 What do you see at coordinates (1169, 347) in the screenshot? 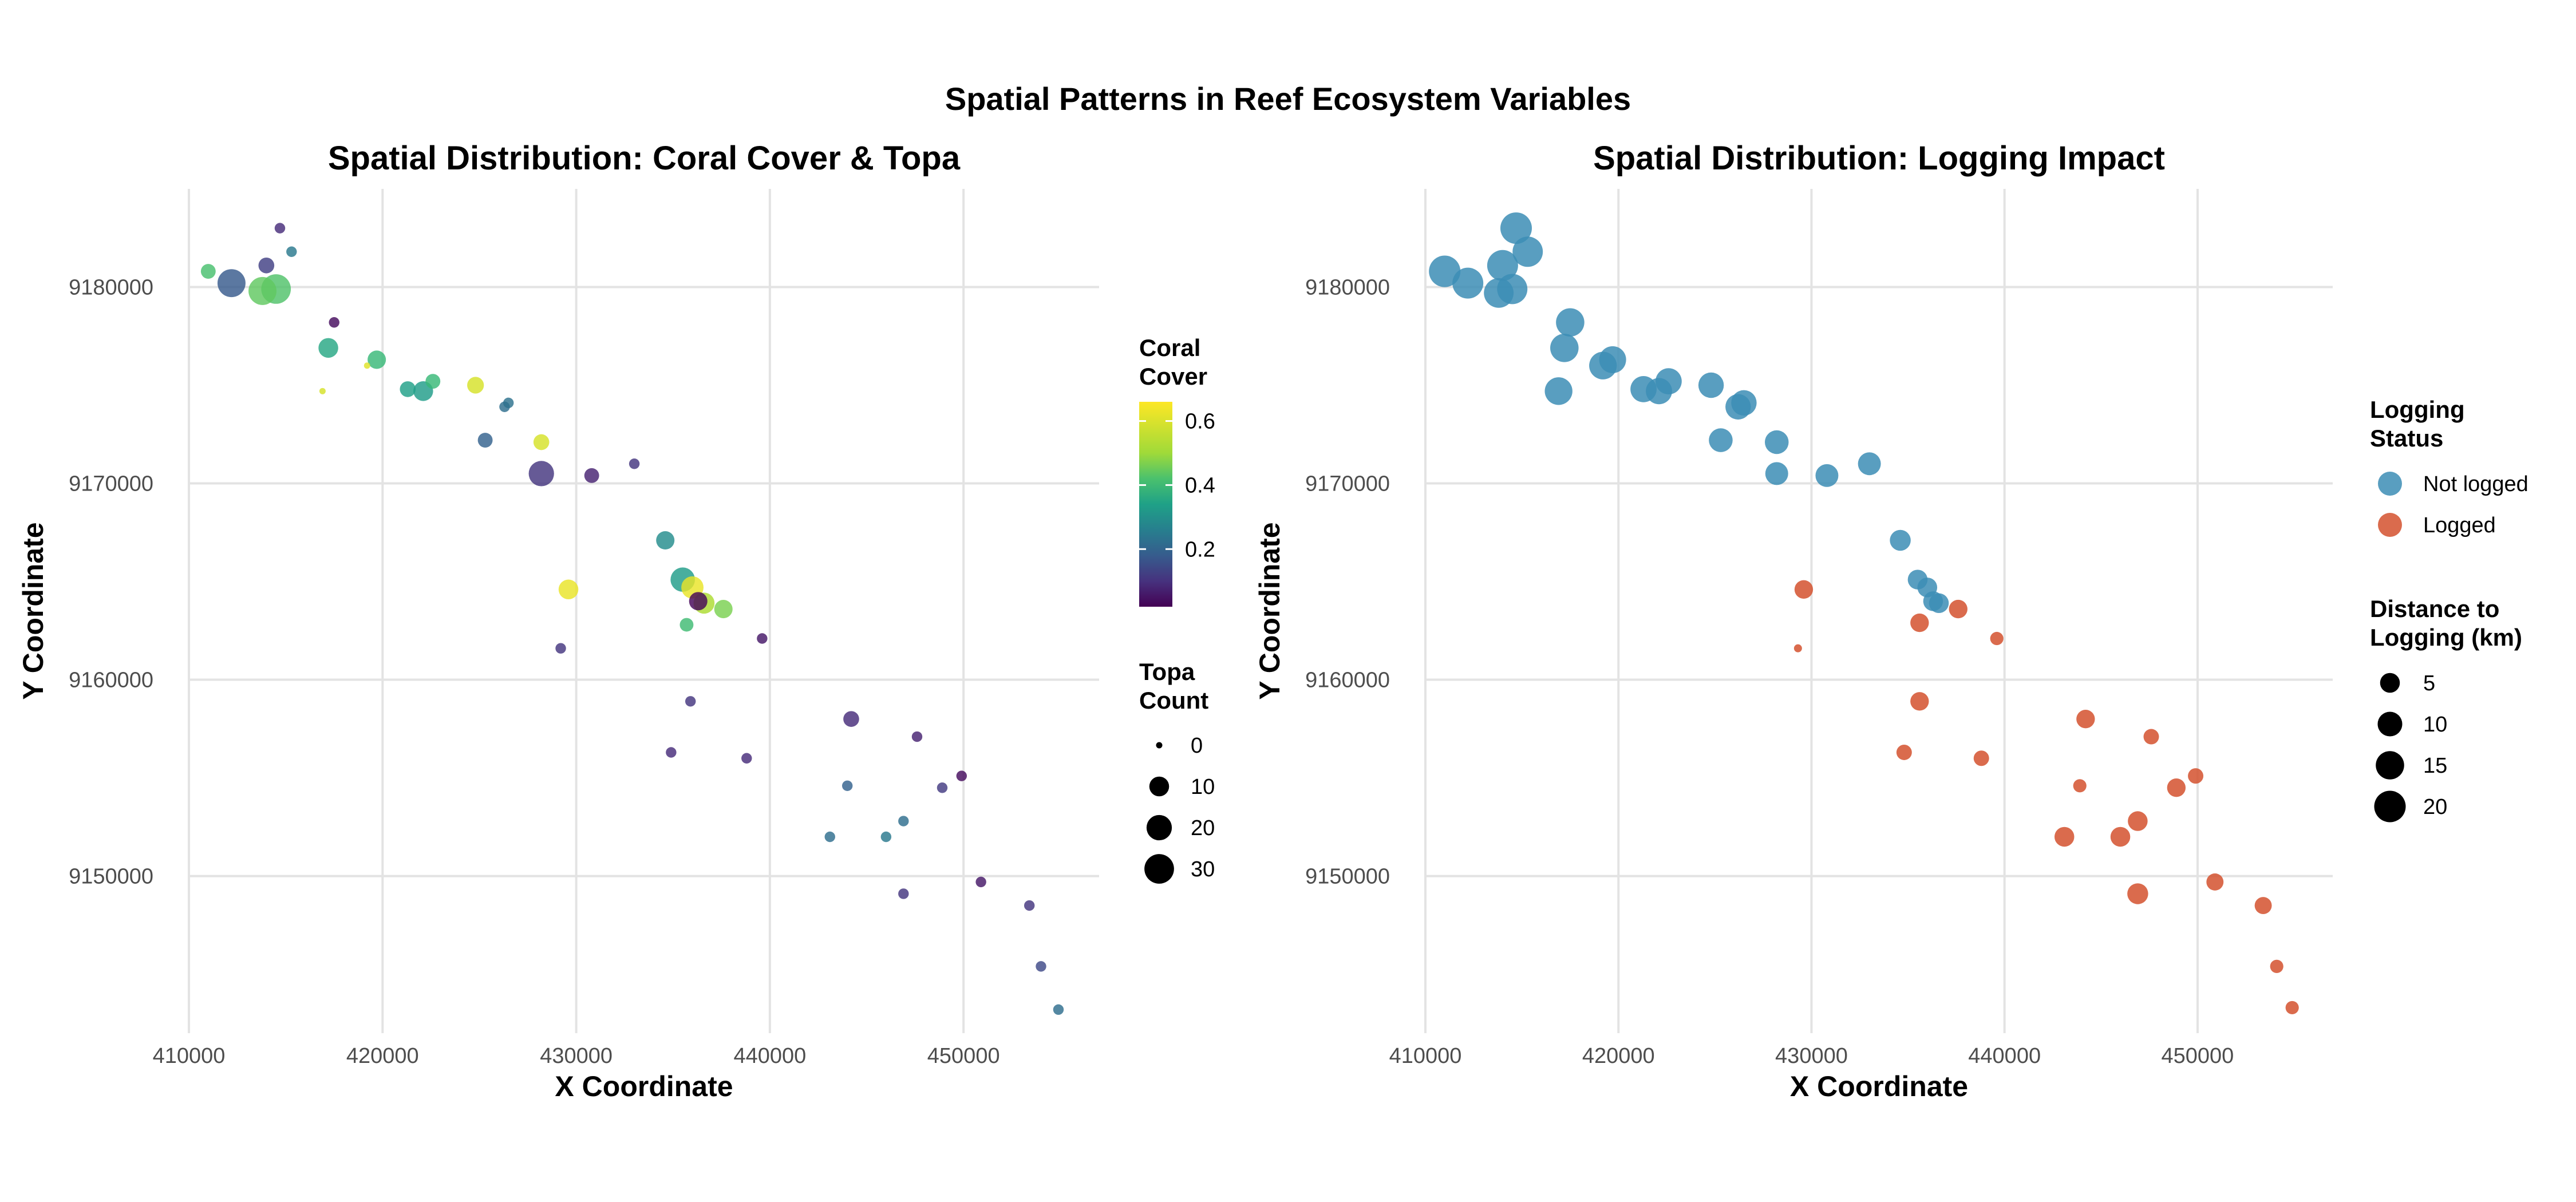
I see `legend-title: Coral` at bounding box center [1169, 347].